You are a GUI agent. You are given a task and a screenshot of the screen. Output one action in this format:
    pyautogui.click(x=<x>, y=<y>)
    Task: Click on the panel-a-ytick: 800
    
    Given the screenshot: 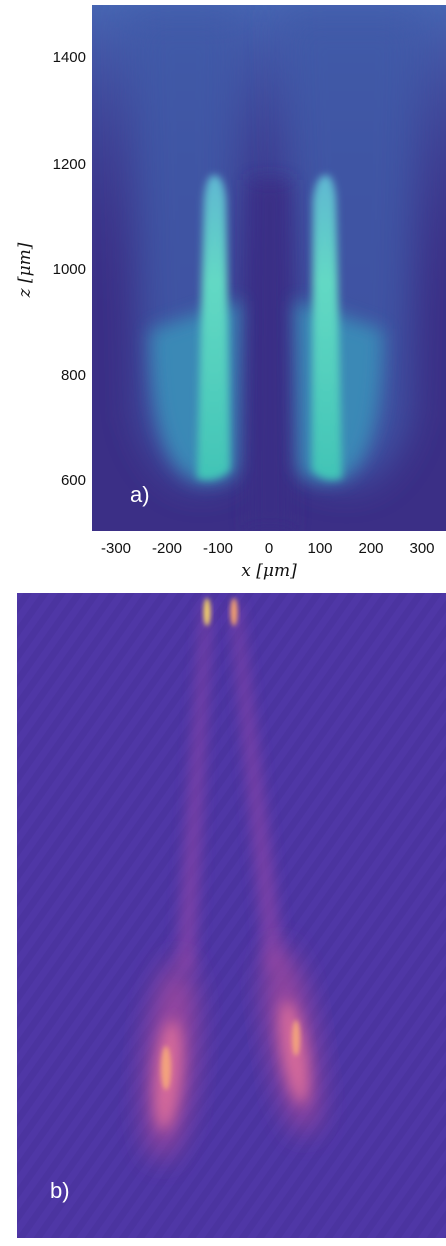 What is the action you would take?
    pyautogui.click(x=73, y=375)
    